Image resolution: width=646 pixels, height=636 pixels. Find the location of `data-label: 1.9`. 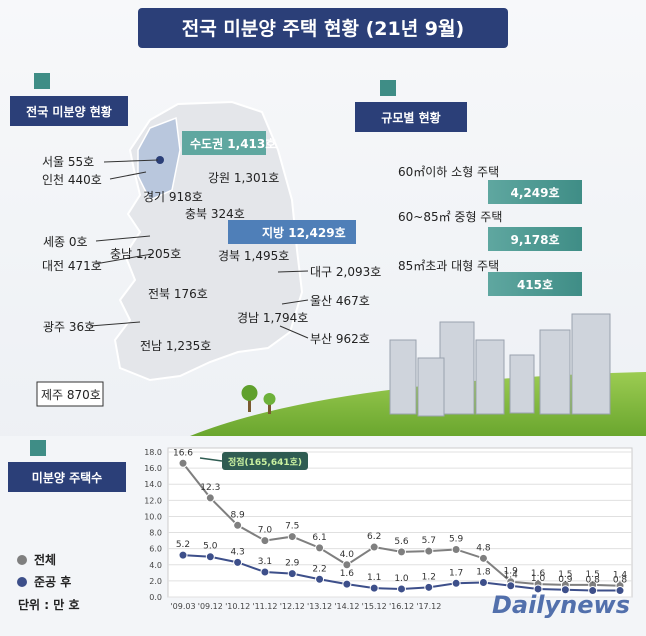

data-label: 1.9 is located at coordinates (511, 572).